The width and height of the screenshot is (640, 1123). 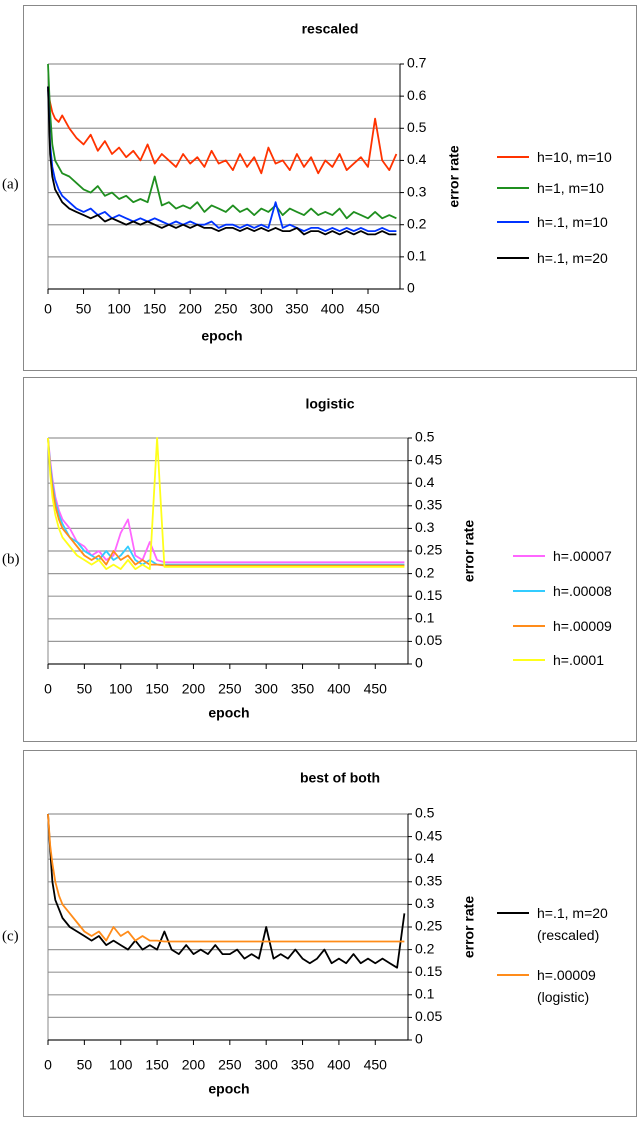 I want to click on legend-item: h=.0001, so click(x=578, y=660).